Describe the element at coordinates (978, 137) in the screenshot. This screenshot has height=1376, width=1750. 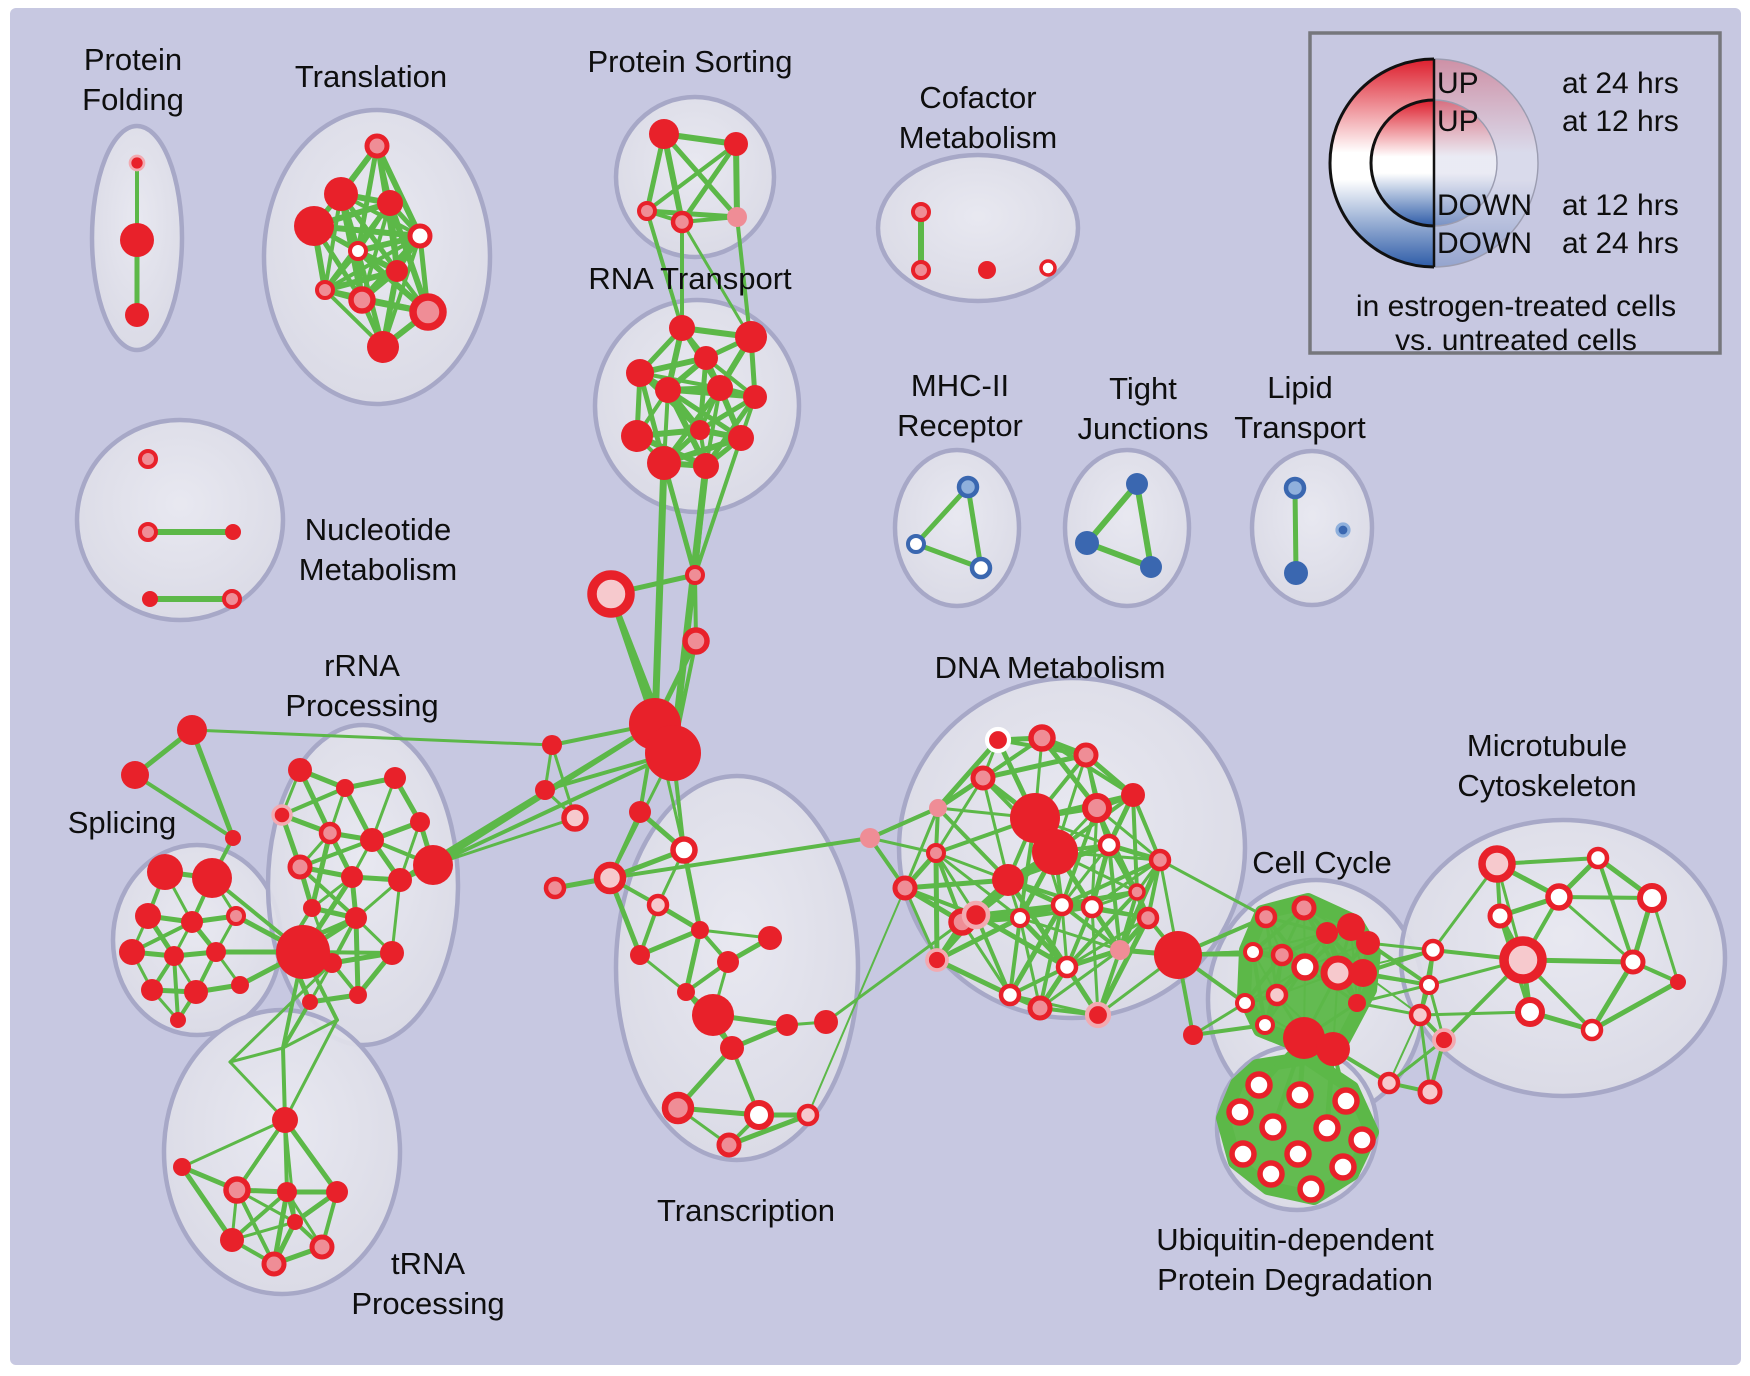
I see `cluster-label-cofactor-metabolism: Metabolism` at that location.